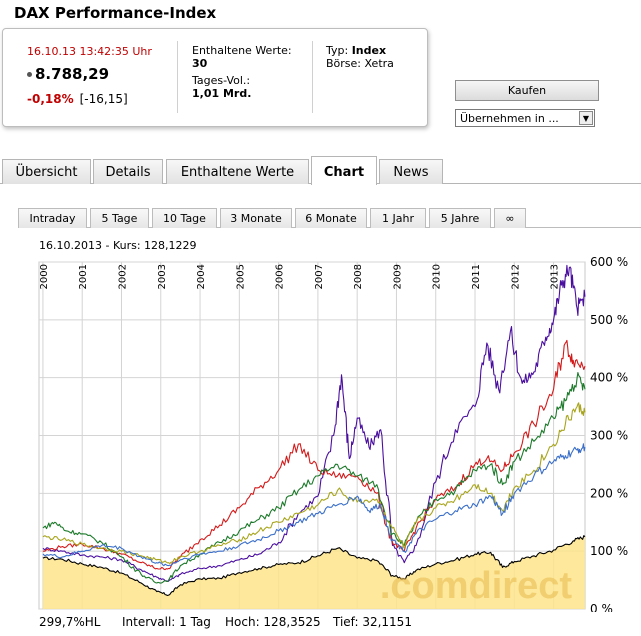 This screenshot has height=636, width=641. What do you see at coordinates (344, 63) in the screenshot?
I see `exchange-label: Börse:` at bounding box center [344, 63].